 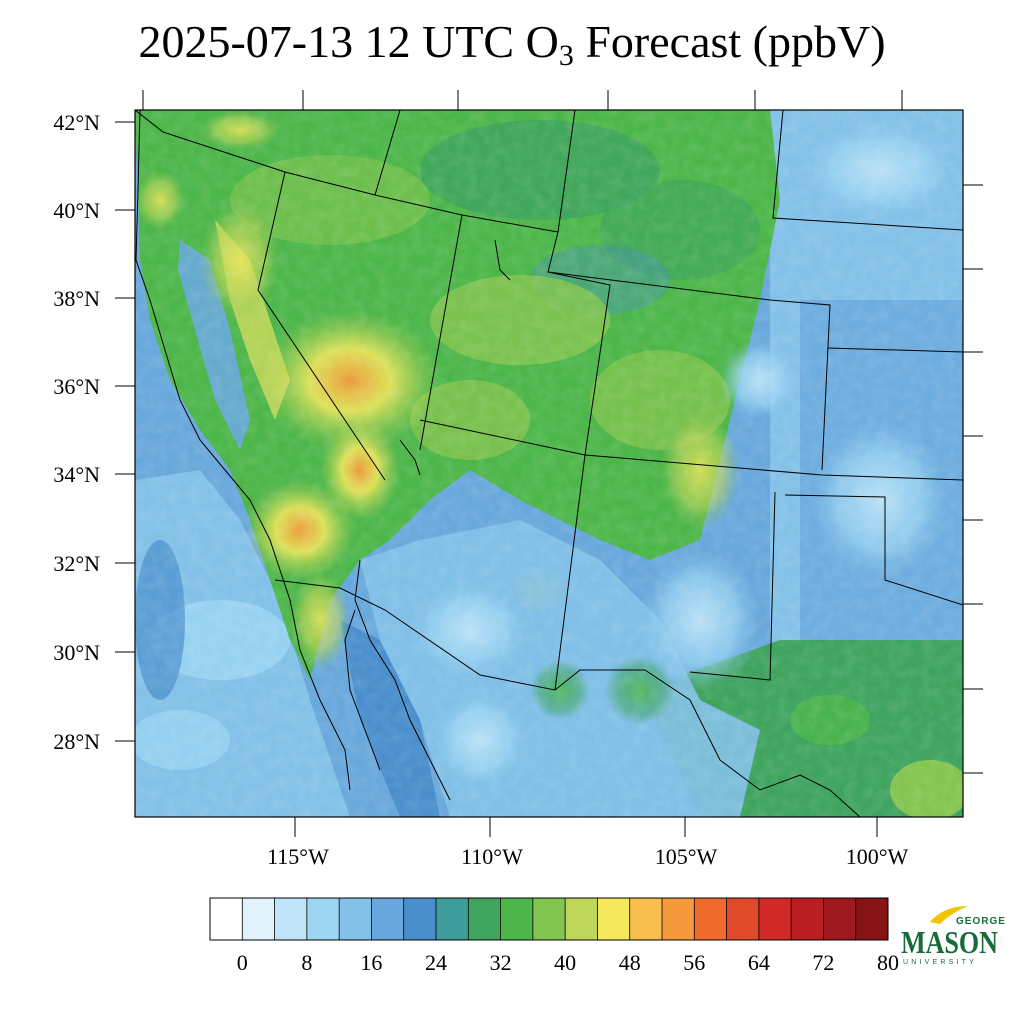 What do you see at coordinates (691, 450) in the screenshot?
I see `az-nm-ok-border` at bounding box center [691, 450].